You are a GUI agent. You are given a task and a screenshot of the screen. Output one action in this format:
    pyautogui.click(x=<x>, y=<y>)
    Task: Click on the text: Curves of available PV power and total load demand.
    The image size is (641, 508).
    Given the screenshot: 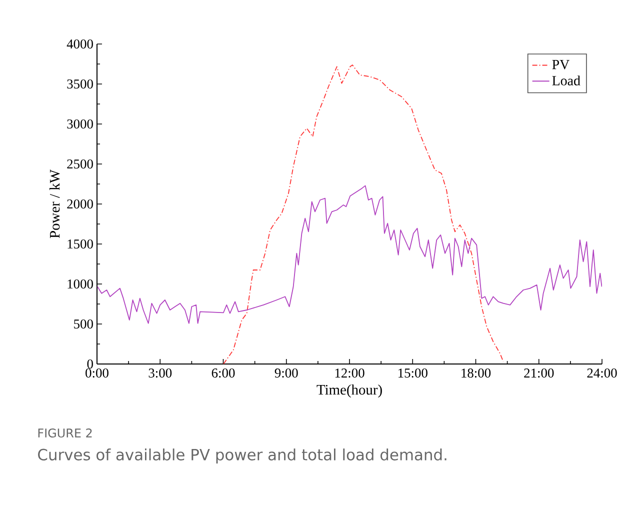 What is the action you would take?
    pyautogui.click(x=242, y=456)
    